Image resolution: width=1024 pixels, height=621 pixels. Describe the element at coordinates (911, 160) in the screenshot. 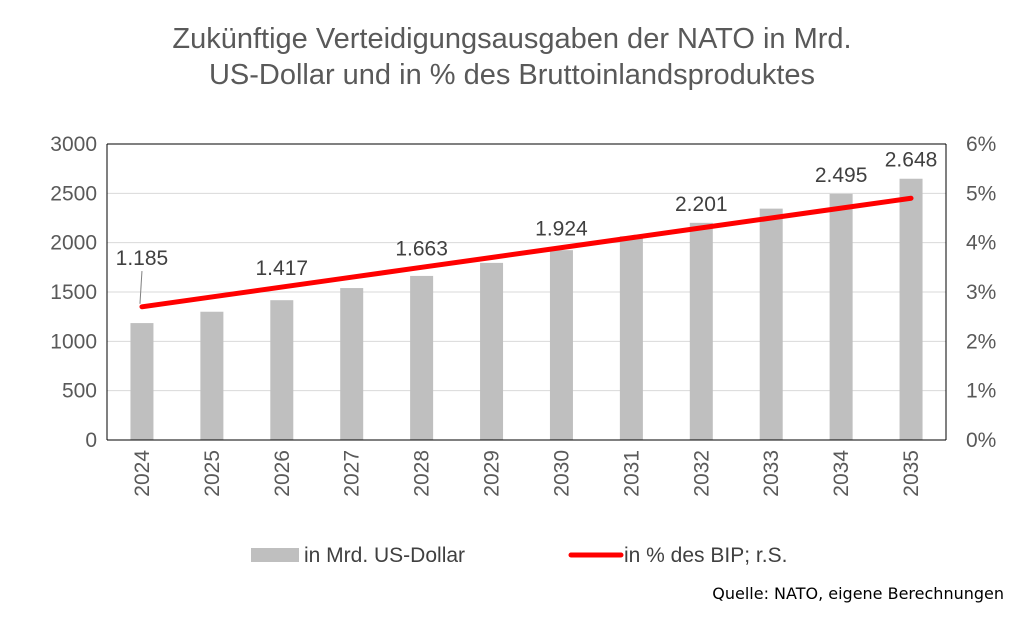

I see `data-label-2035: 2.648` at that location.